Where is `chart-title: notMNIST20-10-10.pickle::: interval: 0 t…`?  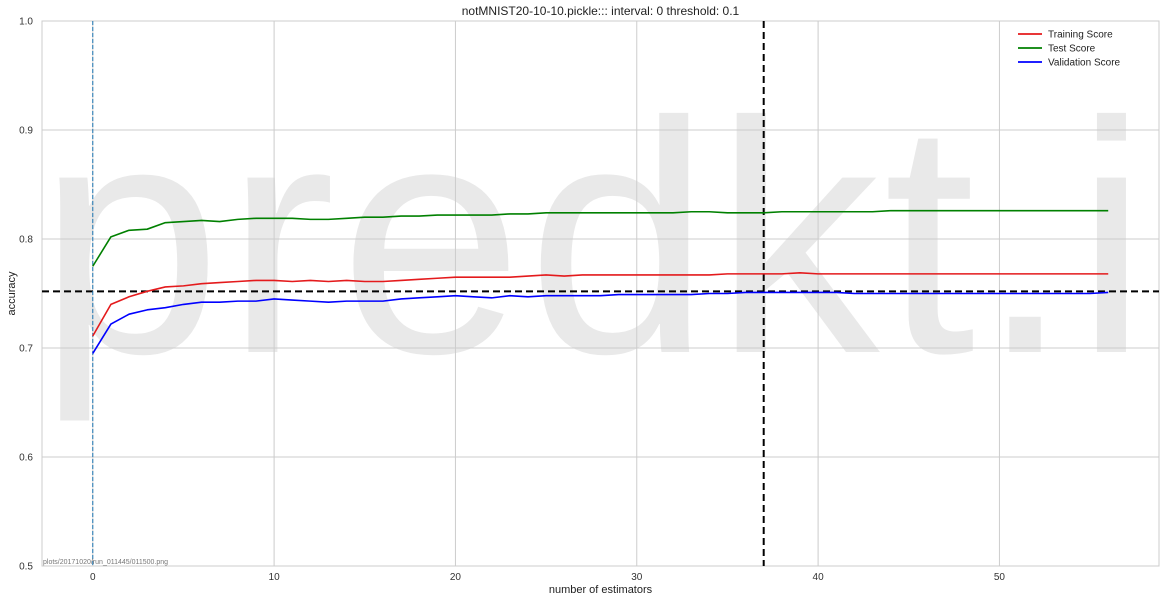 chart-title: notMNIST20-10-10.pickle::: interval: 0 t… is located at coordinates (601, 11).